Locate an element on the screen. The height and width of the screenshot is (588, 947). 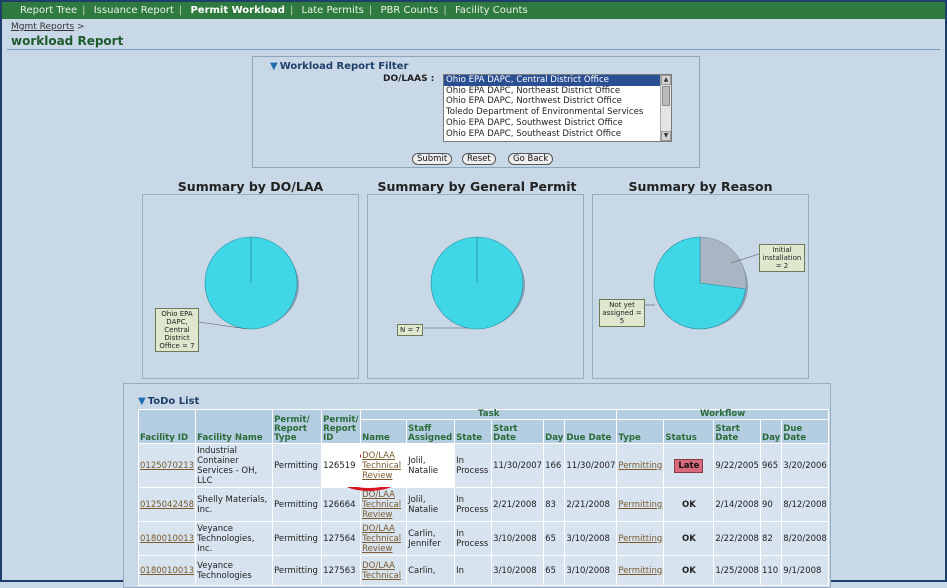
state-cell: In Process is located at coordinates (473, 465).